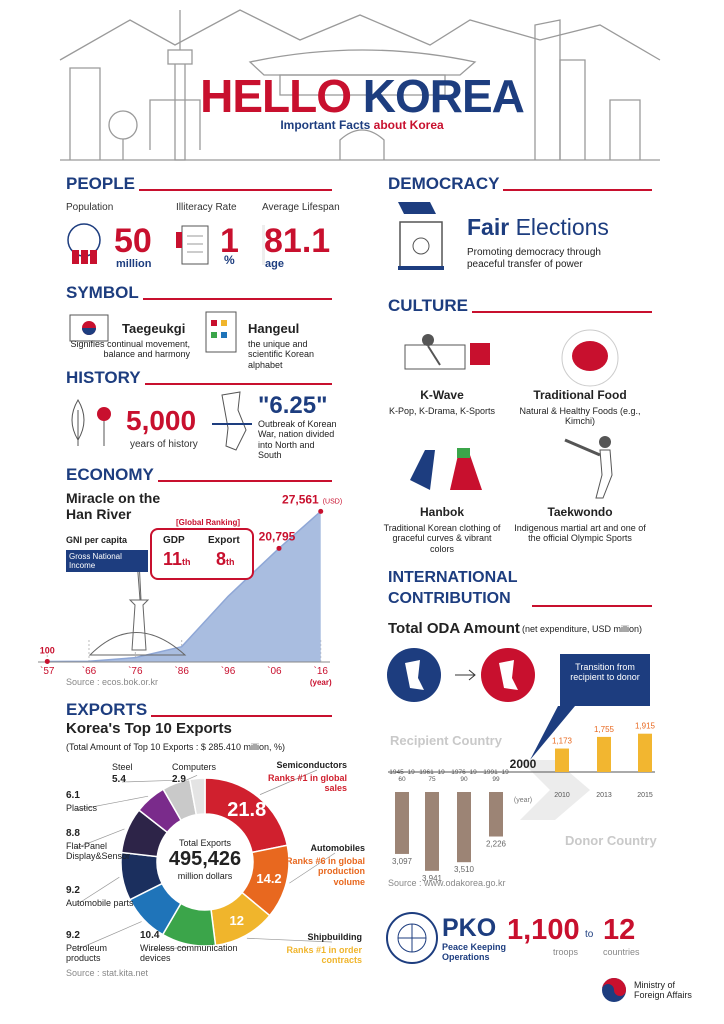  Describe the element at coordinates (150, 935) in the screenshot. I see `category-value: 10.4` at that location.